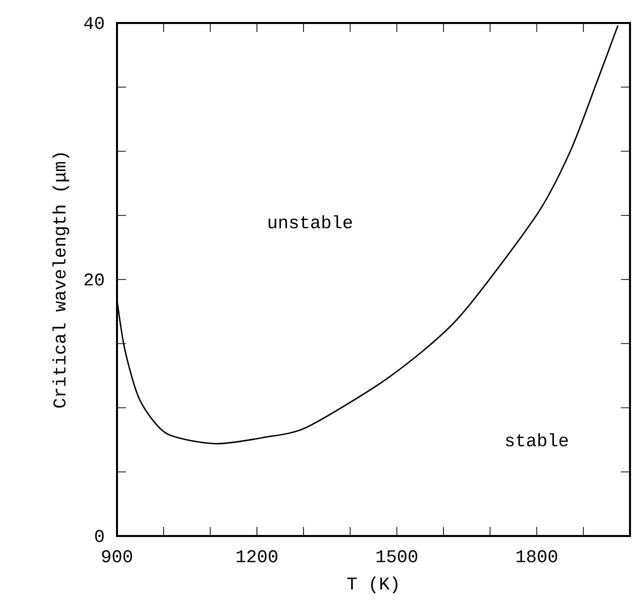  Describe the element at coordinates (94, 23) in the screenshot. I see `y-tick-label: 40` at that location.